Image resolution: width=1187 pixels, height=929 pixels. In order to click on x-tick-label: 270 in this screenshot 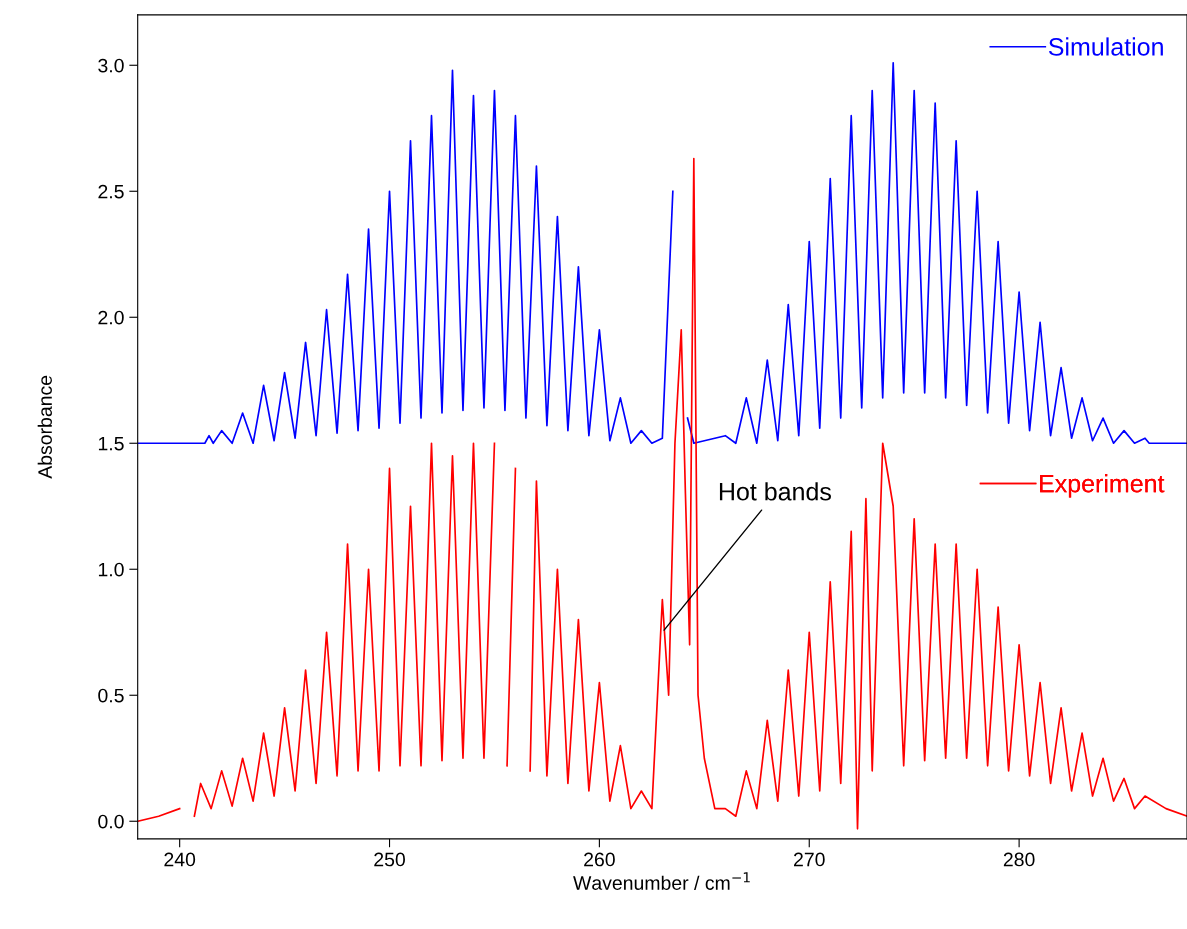, I will do `click(809, 859)`.